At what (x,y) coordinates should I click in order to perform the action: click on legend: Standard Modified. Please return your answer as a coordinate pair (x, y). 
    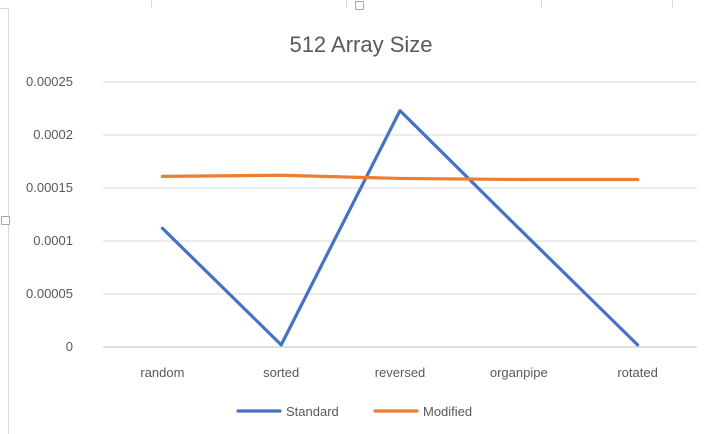
    Looking at the image, I should click on (354, 411).